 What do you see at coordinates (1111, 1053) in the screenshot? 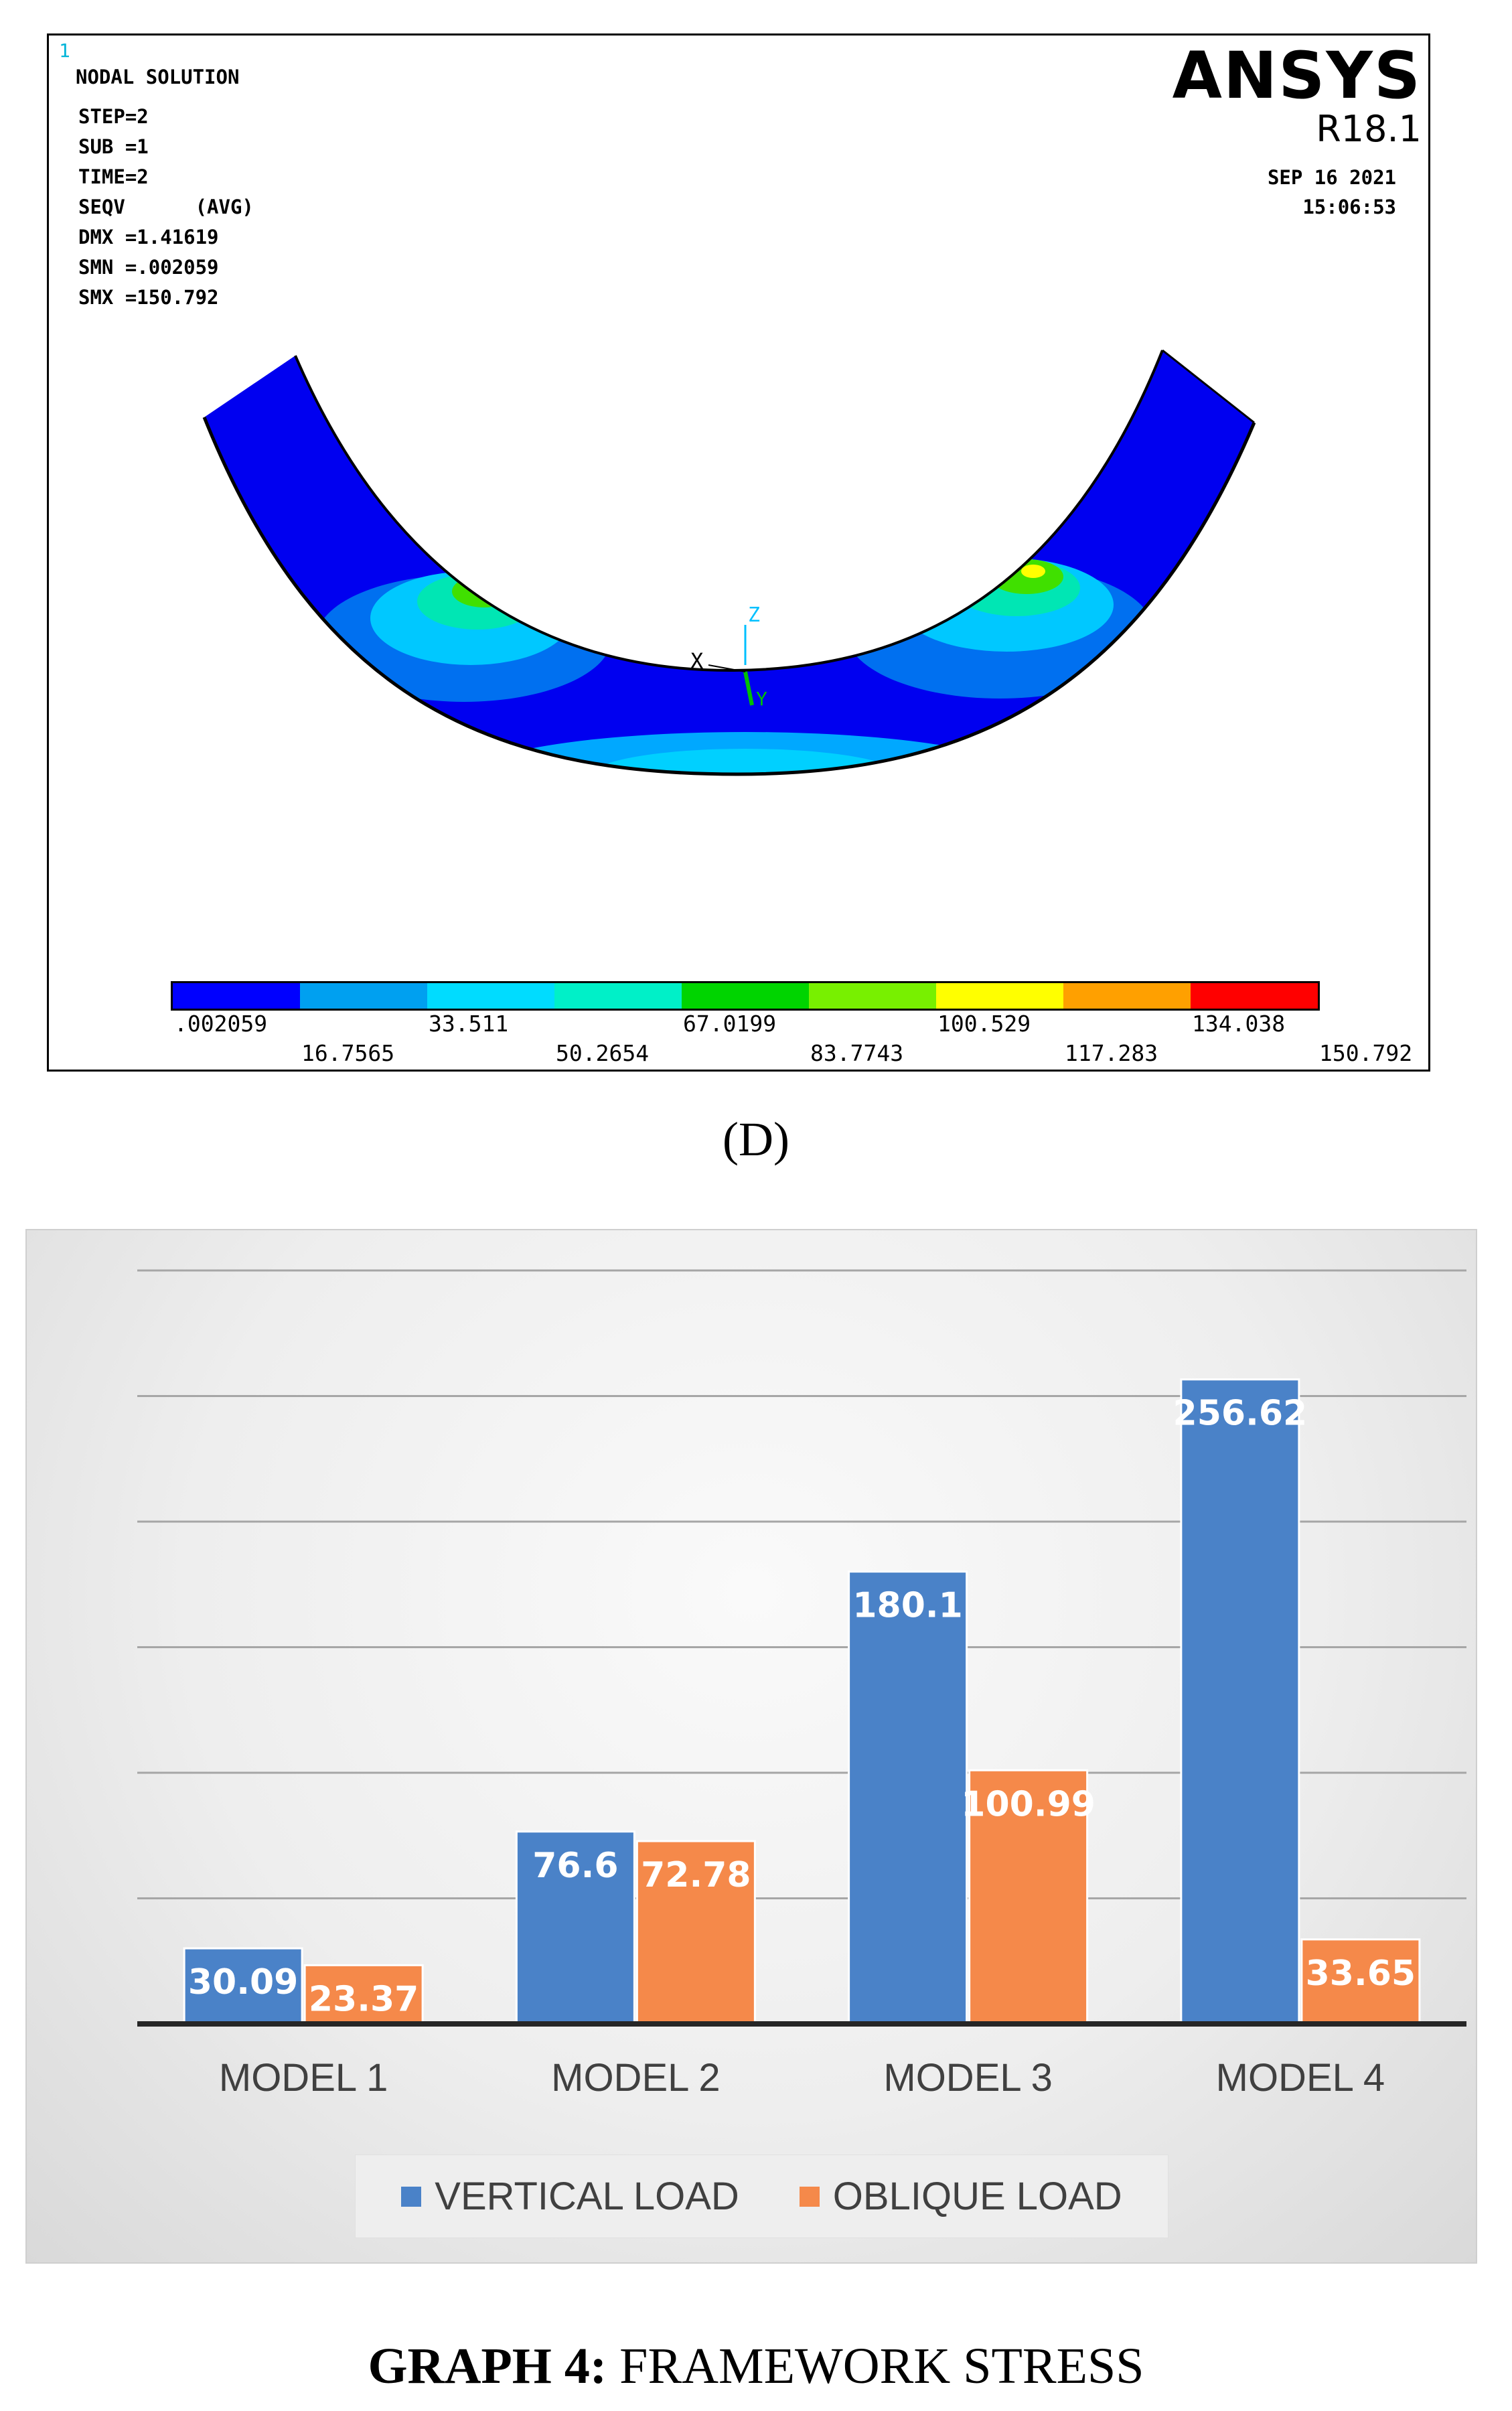
I see `scale-label-bottom: 117.283` at bounding box center [1111, 1053].